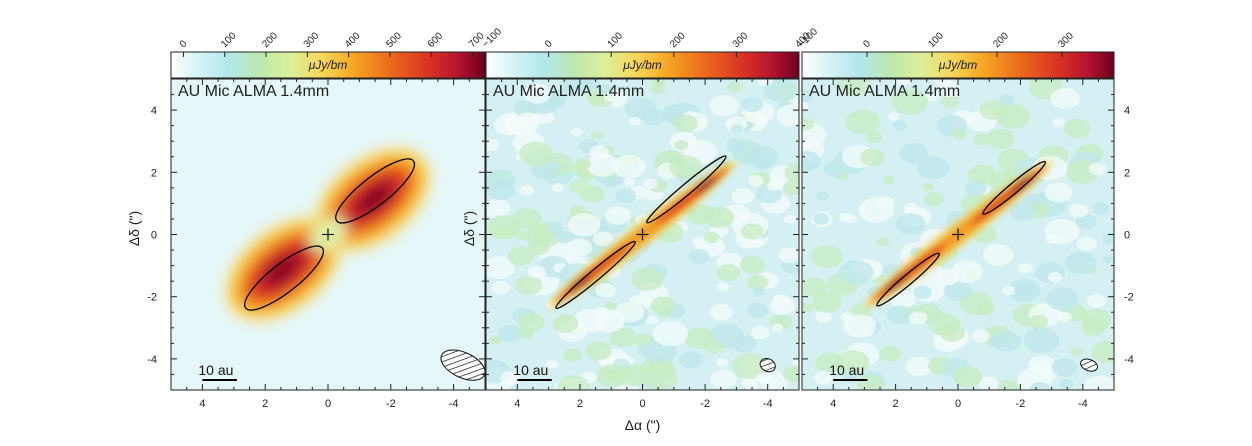 The width and height of the screenshot is (1252, 446). Describe the element at coordinates (328, 65) in the screenshot. I see `colorbar-strip` at that location.